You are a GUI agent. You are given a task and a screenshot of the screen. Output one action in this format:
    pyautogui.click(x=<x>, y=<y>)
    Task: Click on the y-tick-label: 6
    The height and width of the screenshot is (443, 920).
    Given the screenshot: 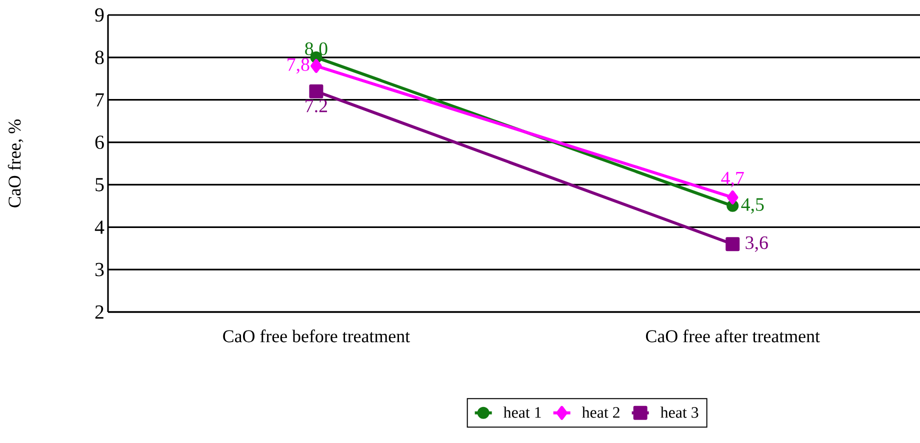 What is the action you would take?
    pyautogui.click(x=99, y=142)
    